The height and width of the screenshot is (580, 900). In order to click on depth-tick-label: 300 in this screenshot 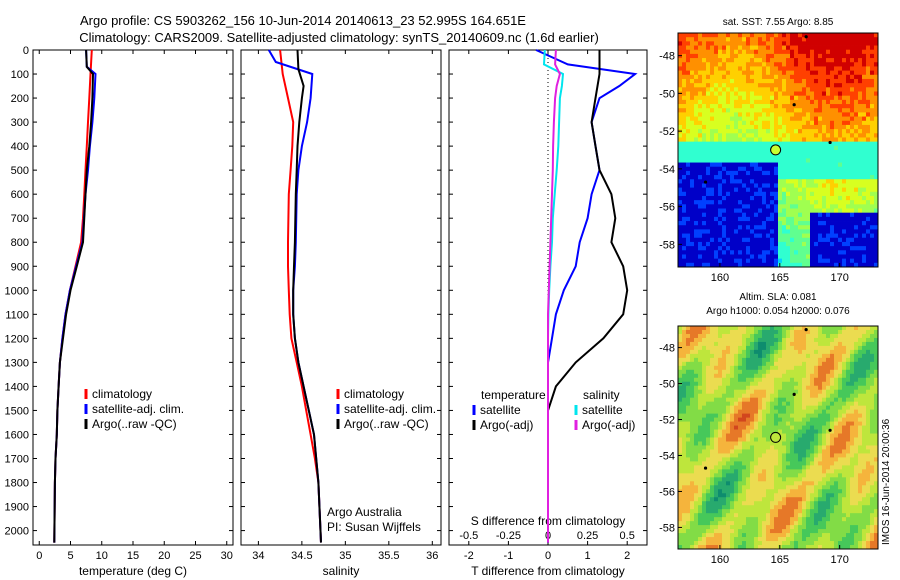, I will do `click(20, 123)`.